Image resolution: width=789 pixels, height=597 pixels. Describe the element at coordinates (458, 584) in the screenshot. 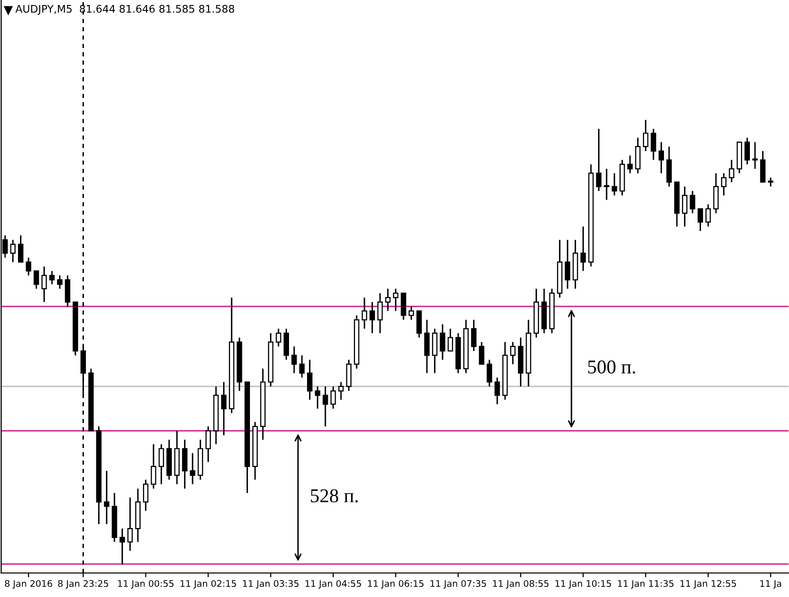

I see `x-tick-label: 11 Jan 07:35` at that location.